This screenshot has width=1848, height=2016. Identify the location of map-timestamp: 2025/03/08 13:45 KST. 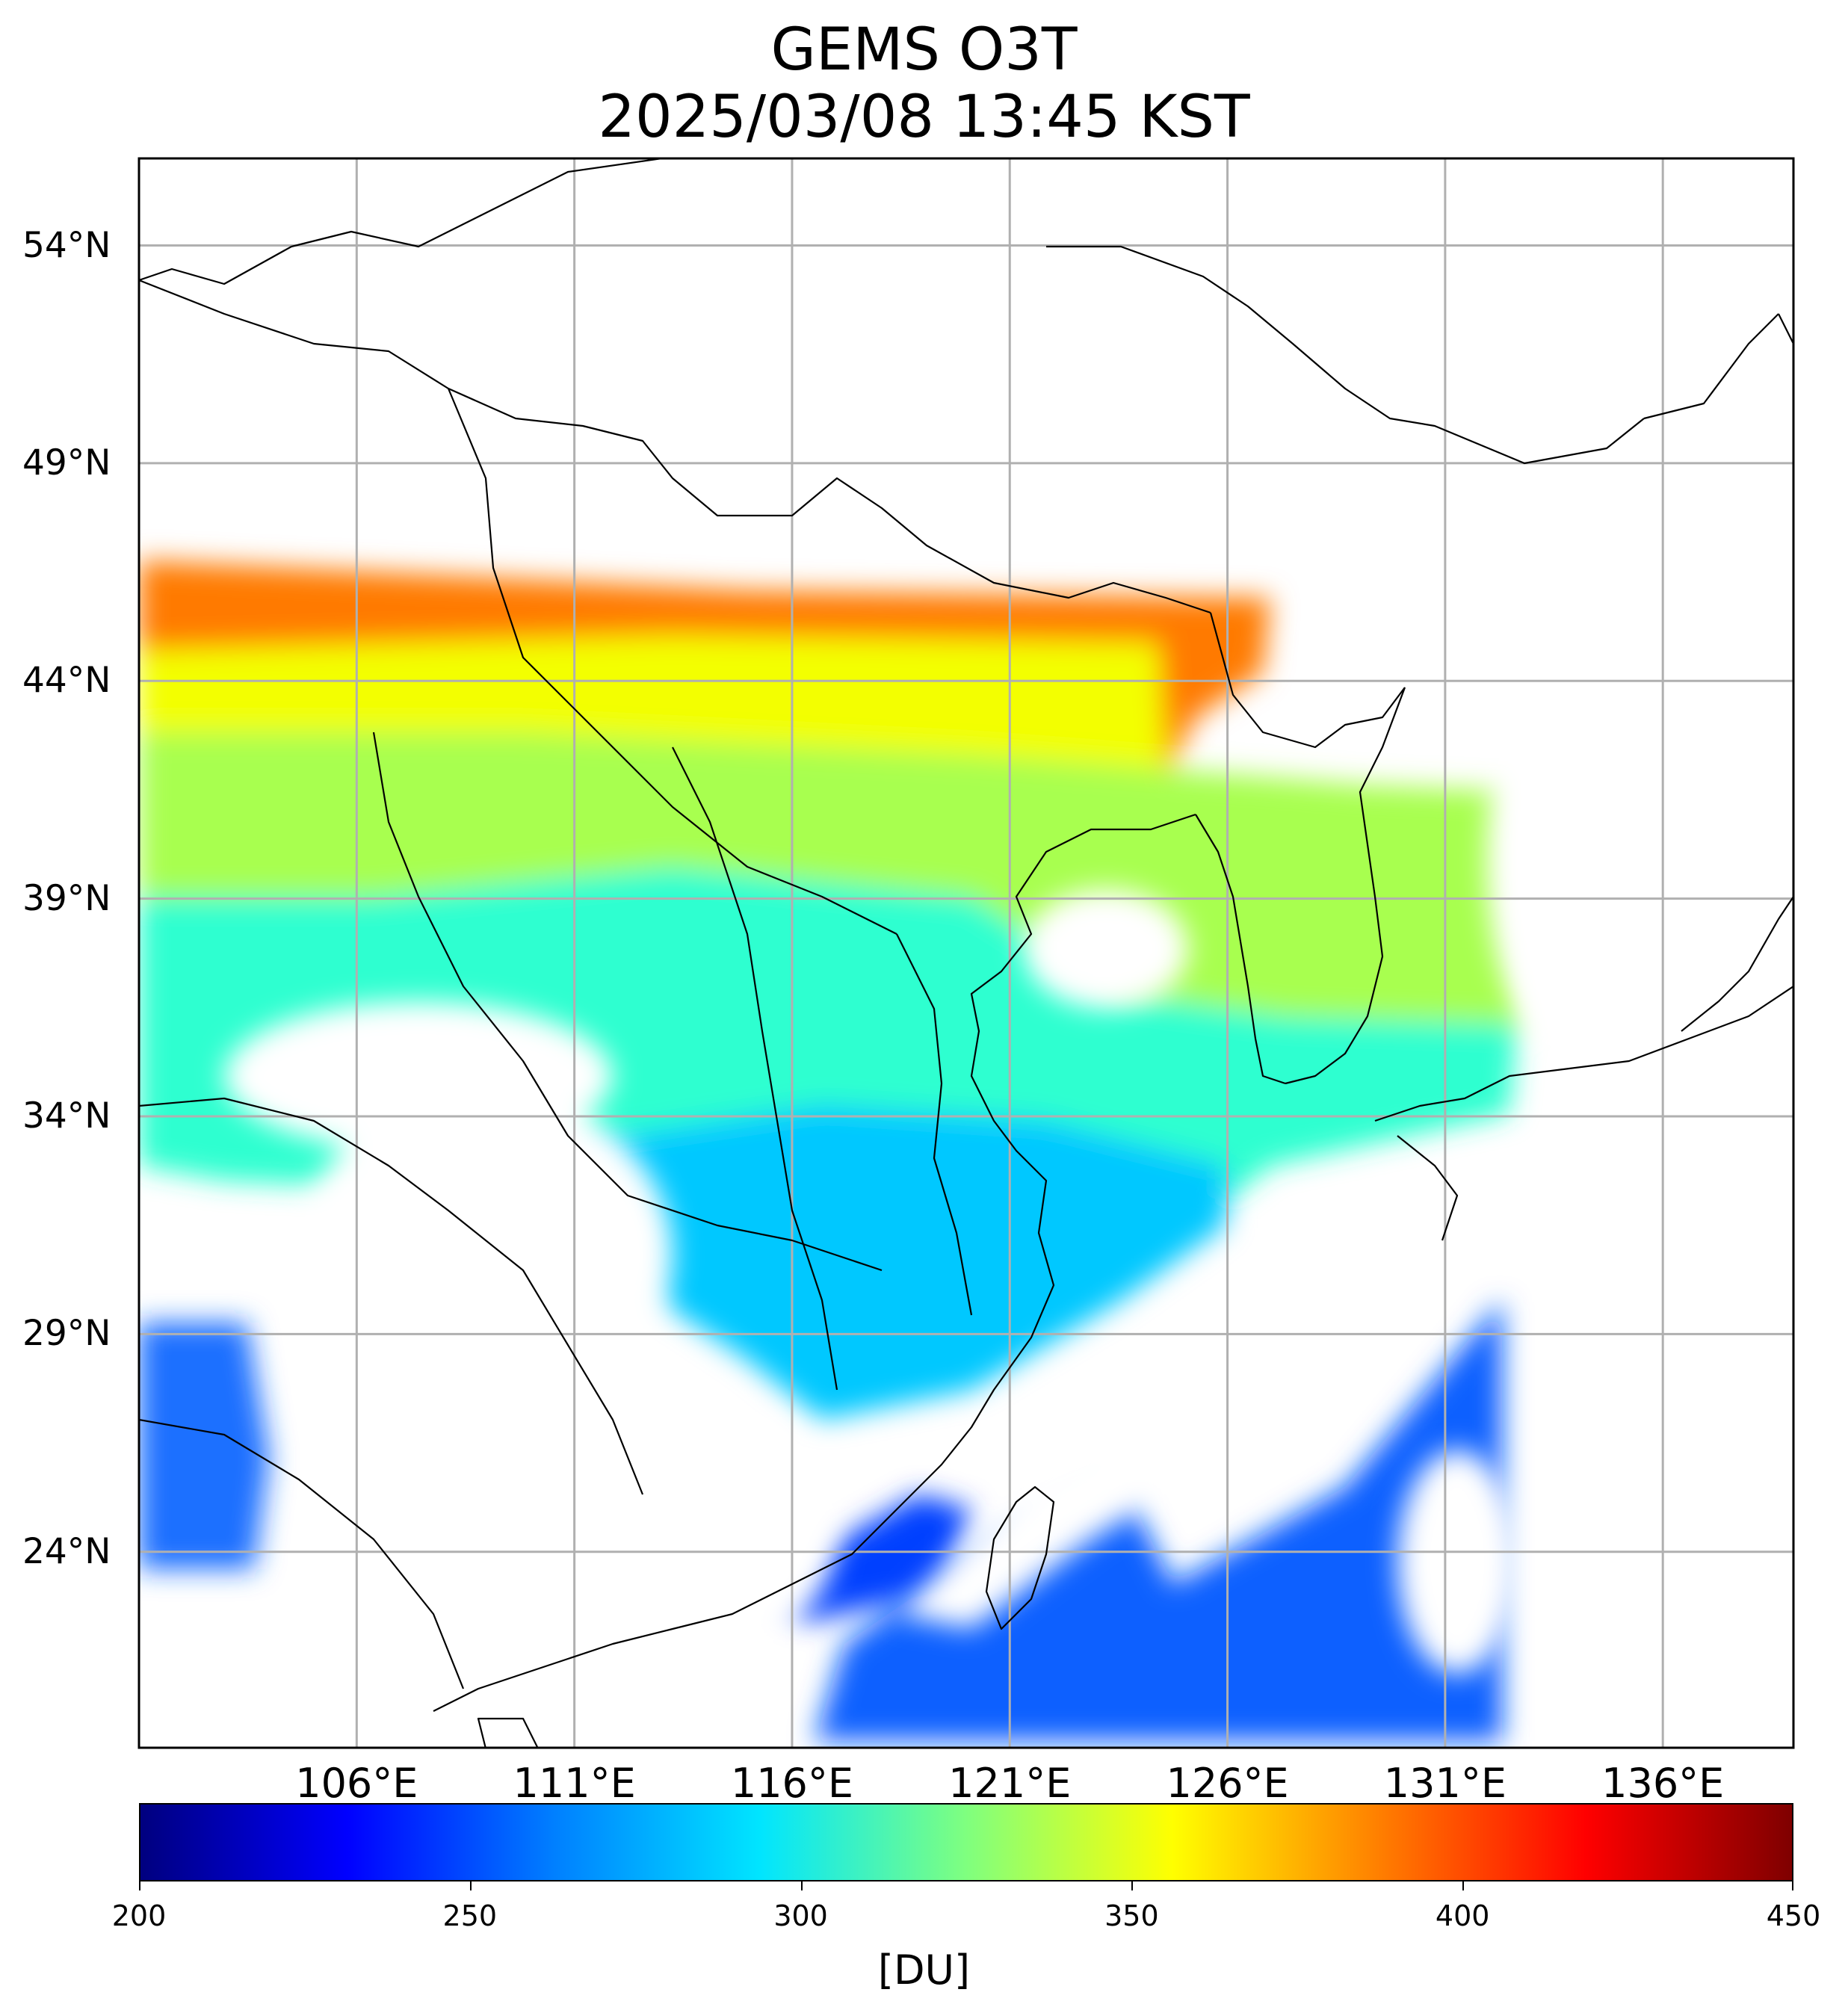
(924, 117).